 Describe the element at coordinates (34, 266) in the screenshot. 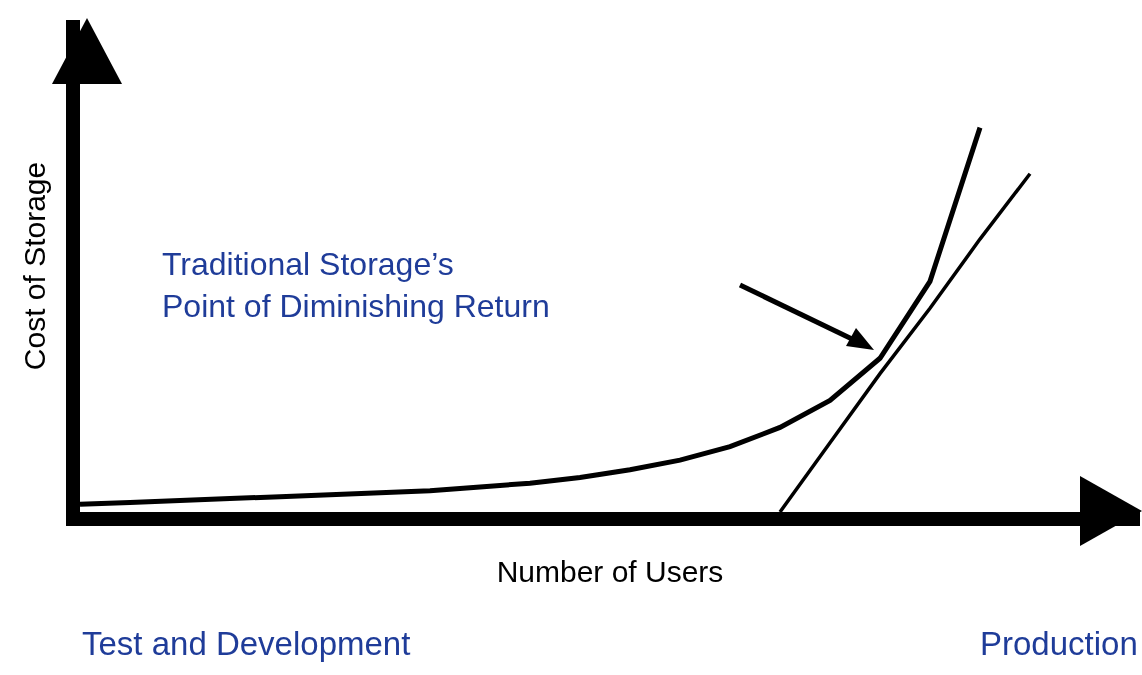

I see `y-axis-title: Cost of Storage` at that location.